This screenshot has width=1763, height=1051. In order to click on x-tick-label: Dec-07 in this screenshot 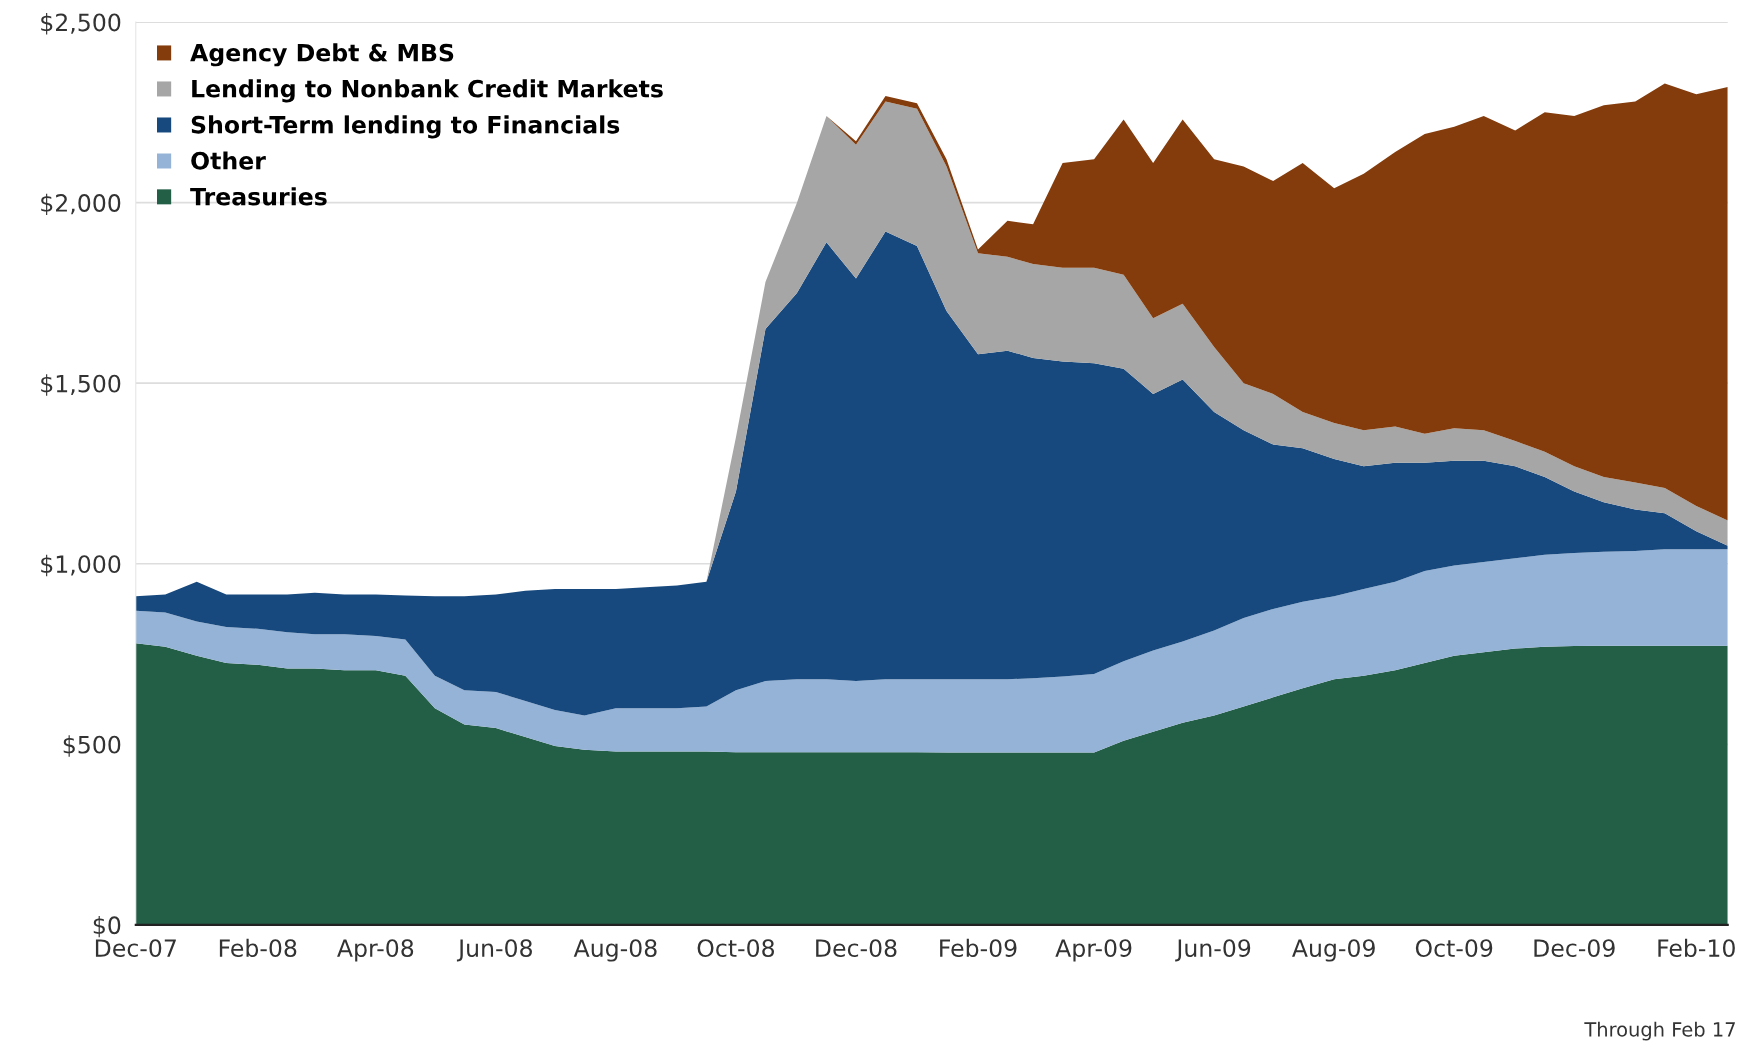, I will do `click(135, 948)`.